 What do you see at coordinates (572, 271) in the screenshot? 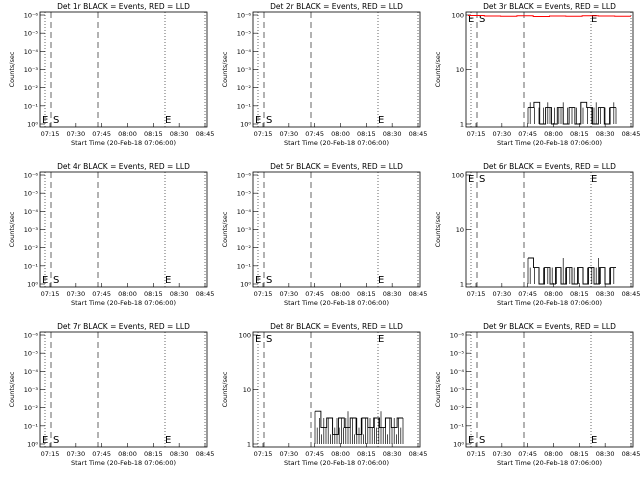
I see `events-series-line` at bounding box center [572, 271].